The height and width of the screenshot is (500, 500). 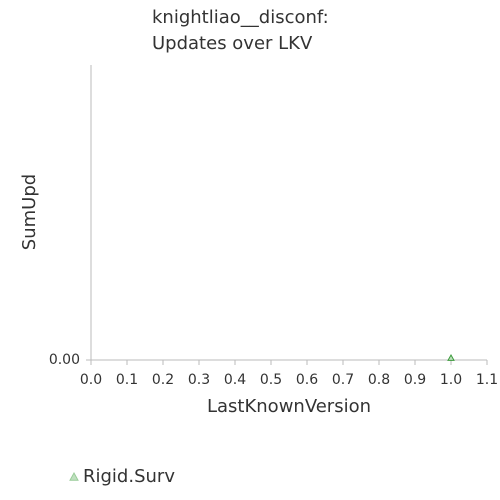 I want to click on x-tick-label: 1.0, so click(x=451, y=380).